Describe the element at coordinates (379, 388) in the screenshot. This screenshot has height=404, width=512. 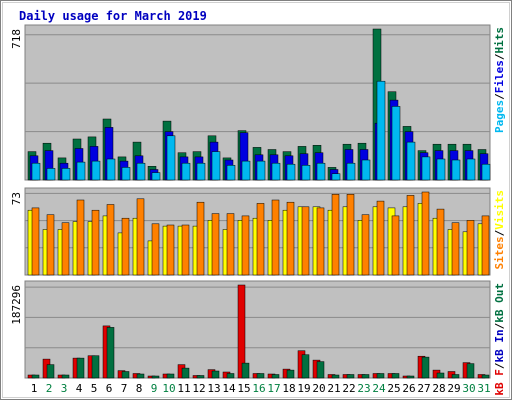
I see `x-tick-label: 24` at that location.